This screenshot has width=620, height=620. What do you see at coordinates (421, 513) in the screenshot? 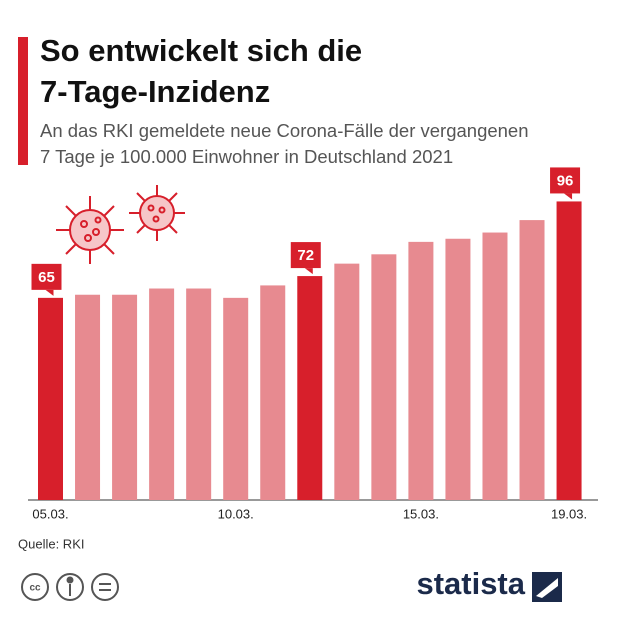
I see `x-tick-label: 15.03.` at bounding box center [421, 513].